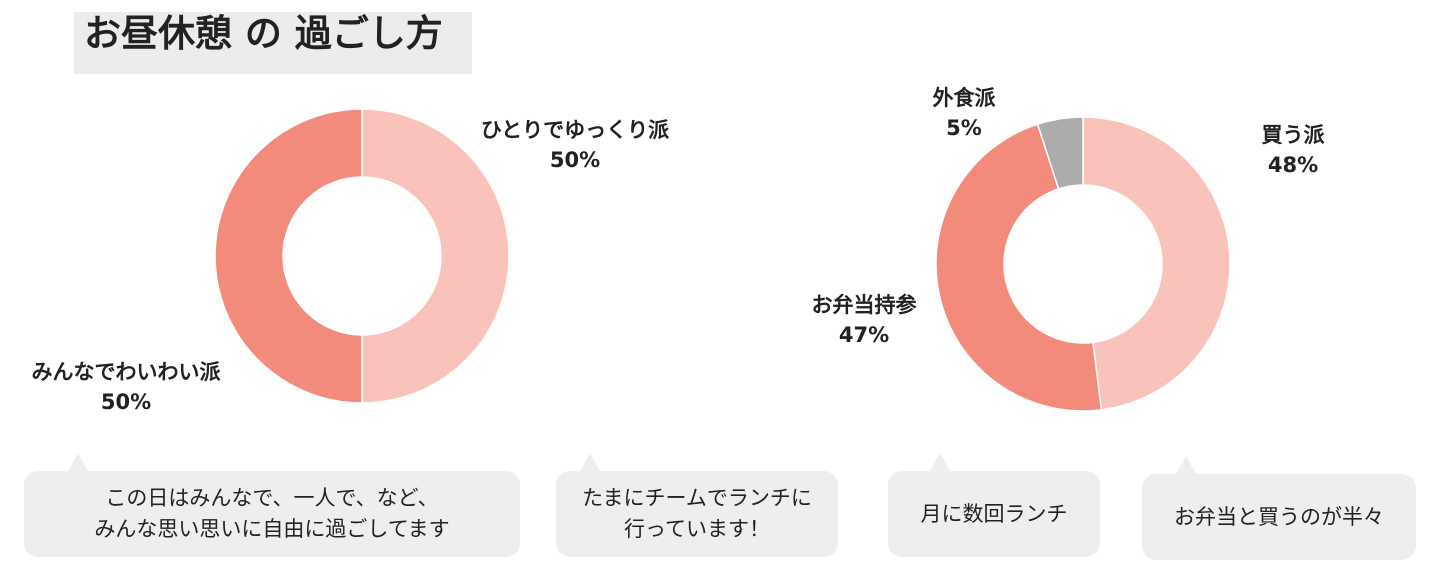  Describe the element at coordinates (575, 145) in the screenshot. I see `slice-label-alone: ひとりでゆっくり派 50%` at that location.